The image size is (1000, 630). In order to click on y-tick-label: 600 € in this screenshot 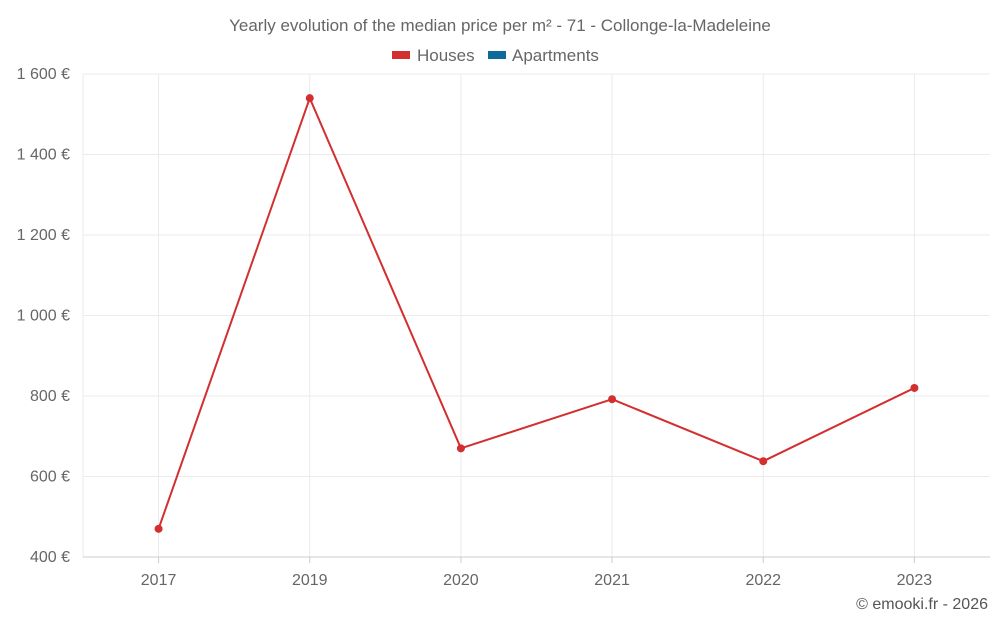, I will do `click(50, 477)`.